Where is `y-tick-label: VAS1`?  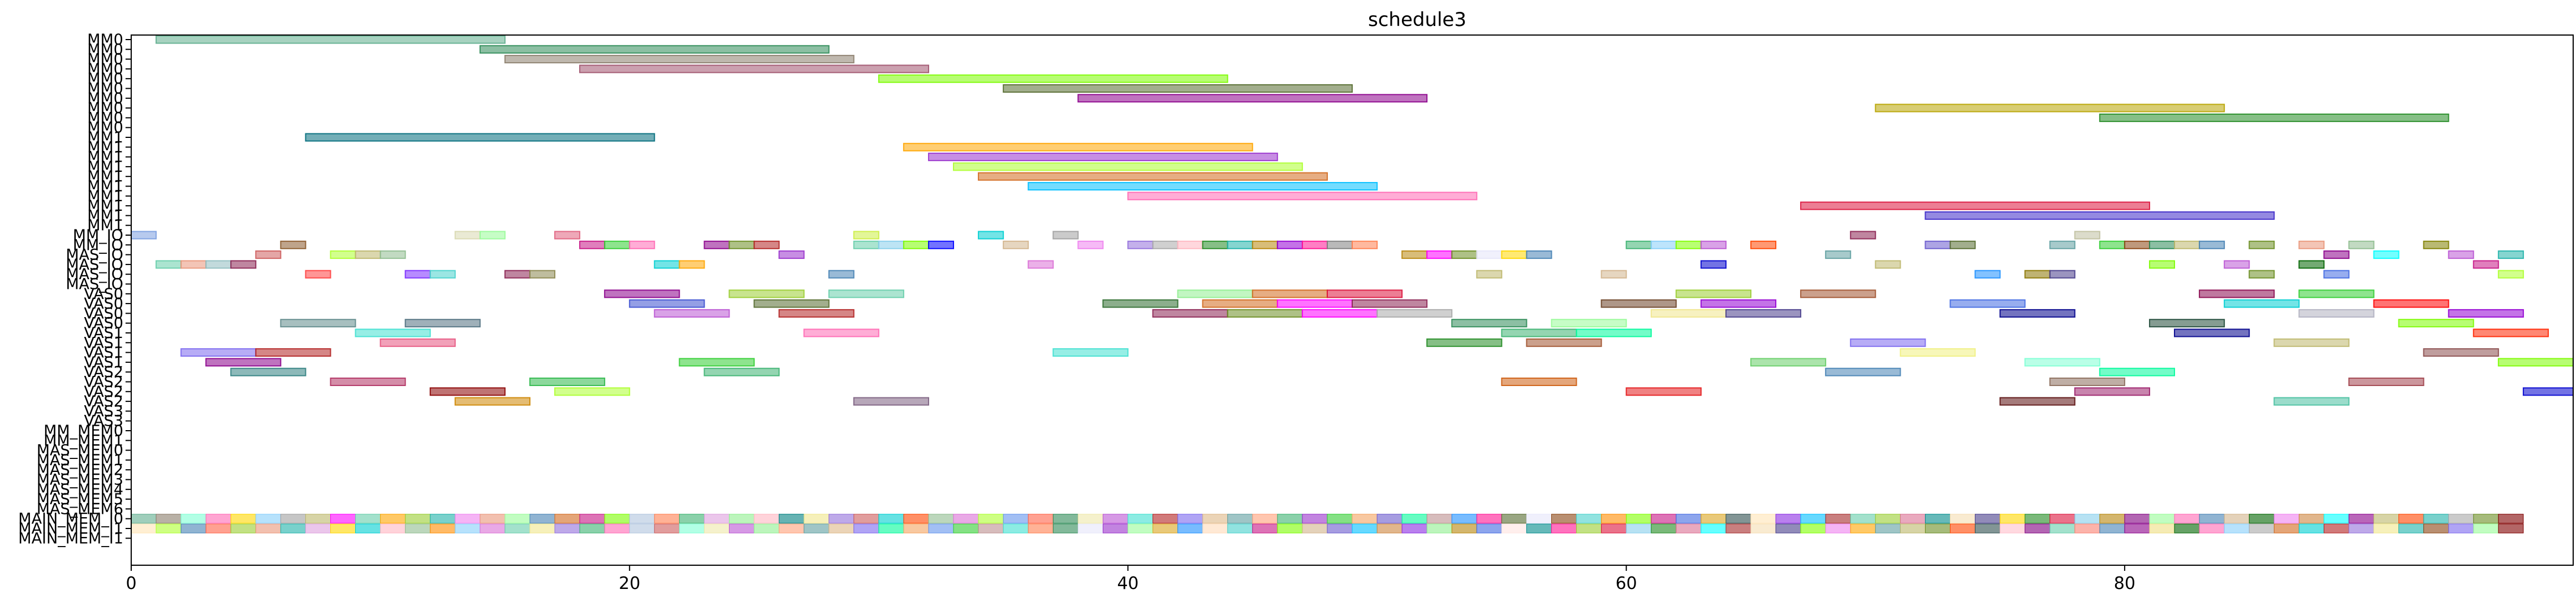
y-tick-label: VAS1 is located at coordinates (104, 362).